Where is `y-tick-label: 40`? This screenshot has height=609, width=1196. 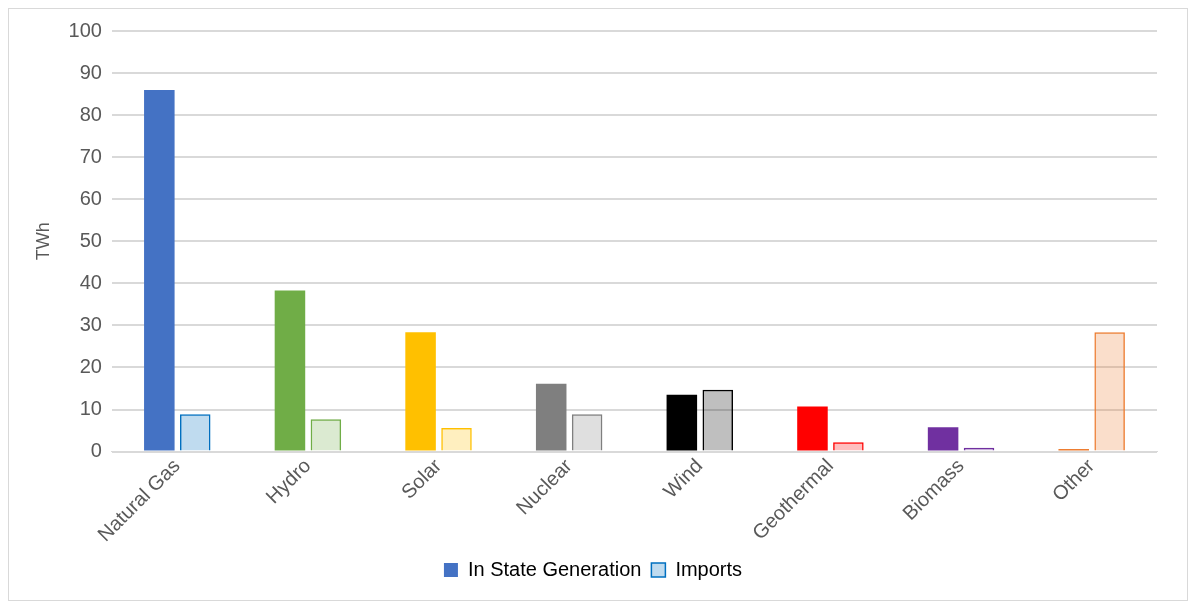 y-tick-label: 40 is located at coordinates (90, 281).